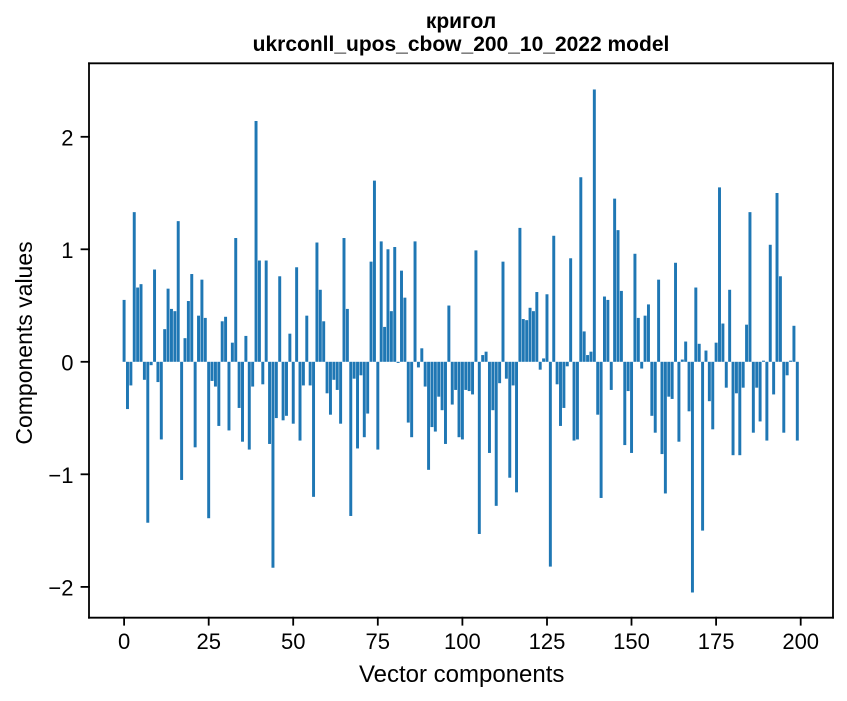 This screenshot has height=701, width=847. What do you see at coordinates (547, 641) in the screenshot?
I see `svg-text: 125` at bounding box center [547, 641].